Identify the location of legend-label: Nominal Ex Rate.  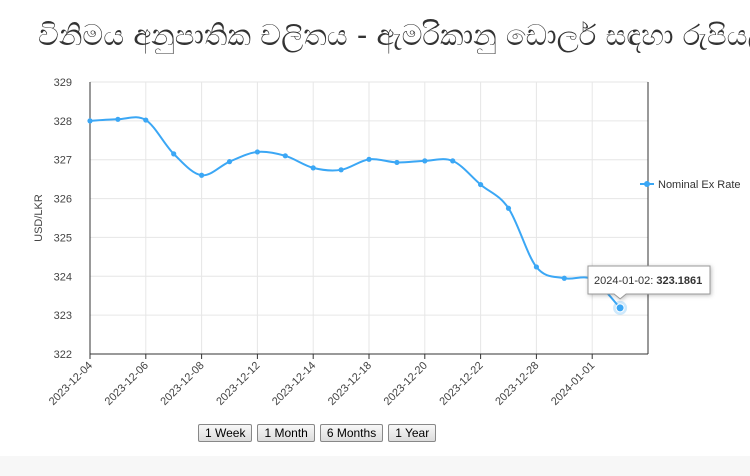
(699, 185).